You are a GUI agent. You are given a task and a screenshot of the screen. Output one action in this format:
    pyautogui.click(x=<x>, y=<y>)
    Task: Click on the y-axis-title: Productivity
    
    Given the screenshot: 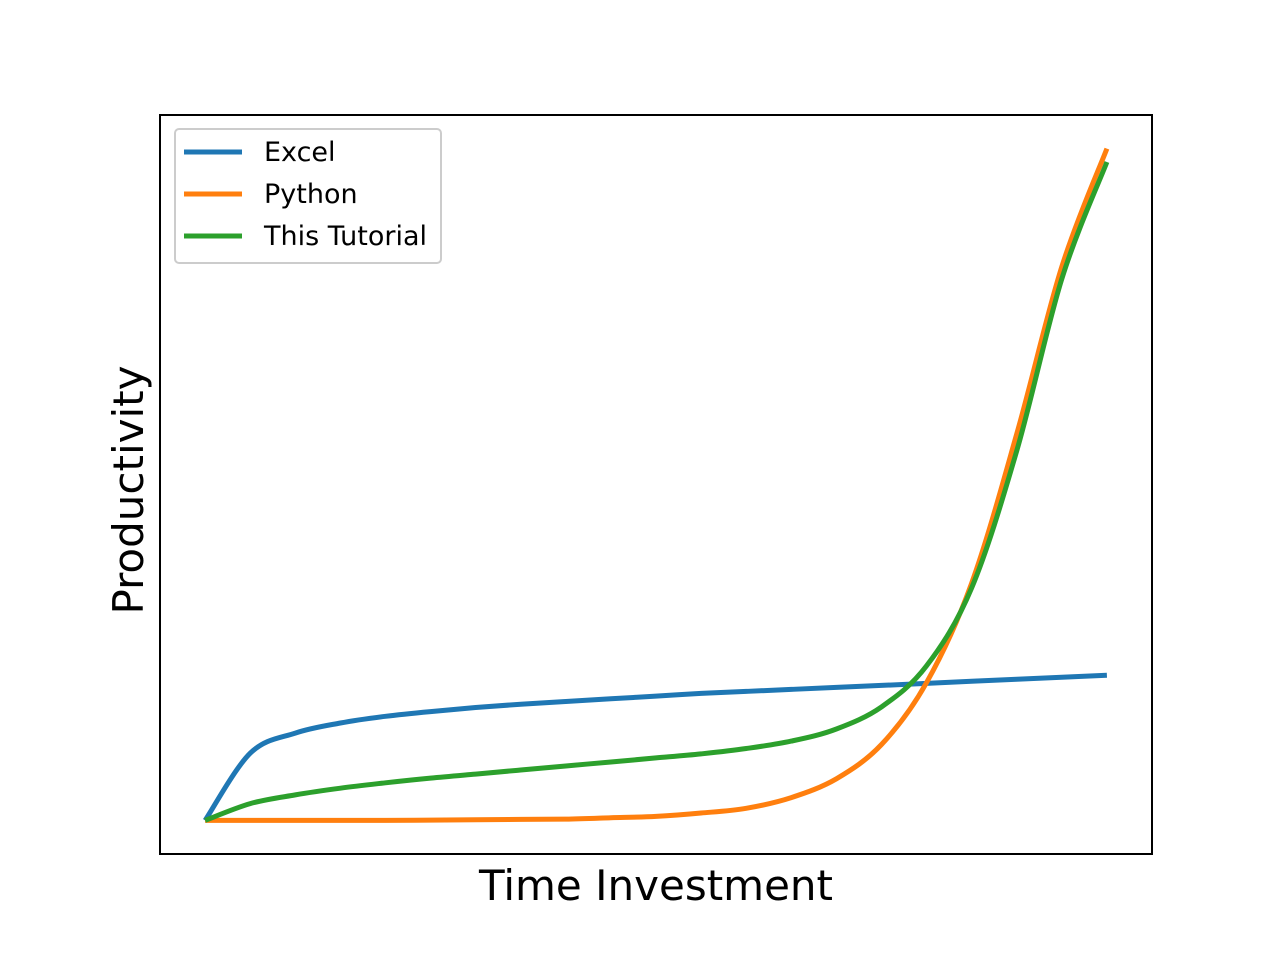 What is the action you would take?
    pyautogui.click(x=128, y=490)
    